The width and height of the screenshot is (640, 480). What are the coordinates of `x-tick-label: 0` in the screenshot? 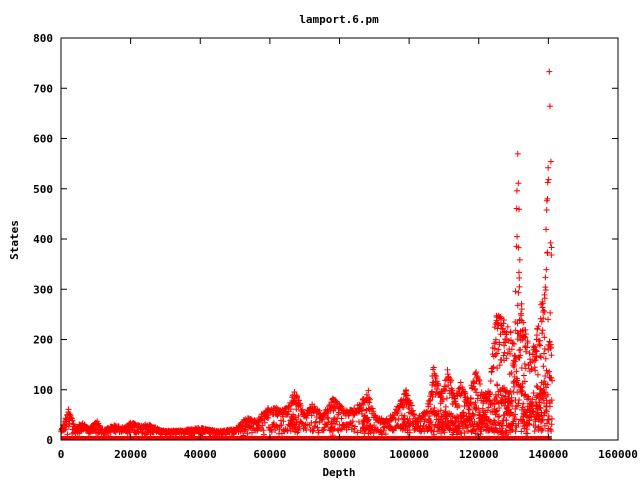 It's located at (61, 454).